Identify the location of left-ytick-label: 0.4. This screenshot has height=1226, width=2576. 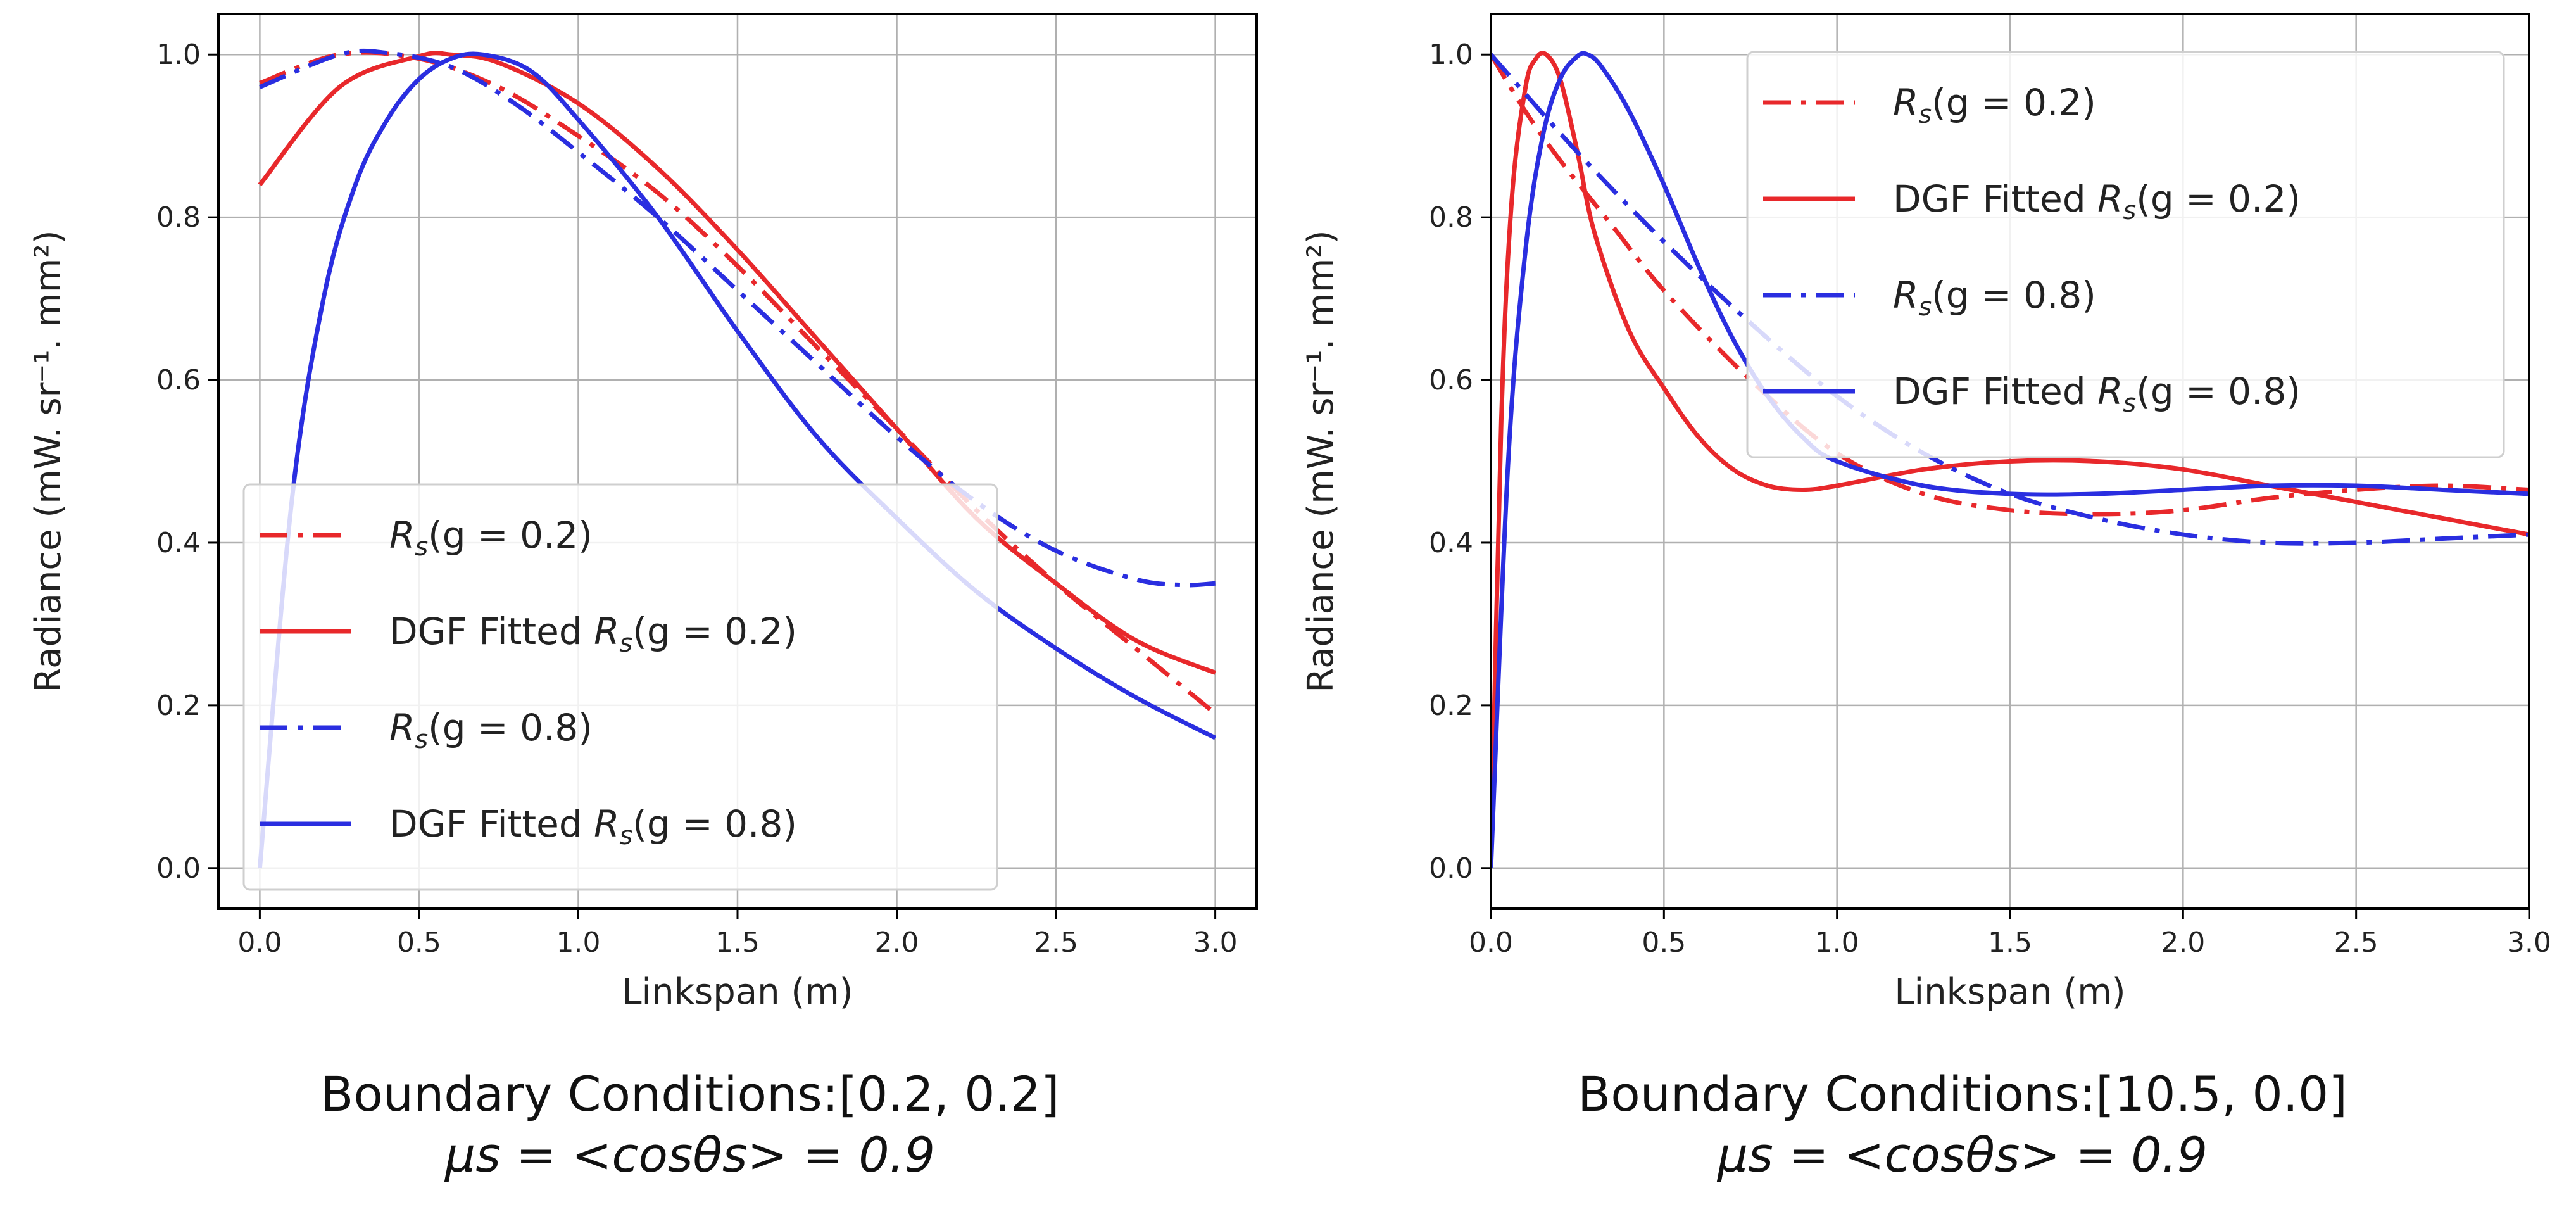
(178, 543).